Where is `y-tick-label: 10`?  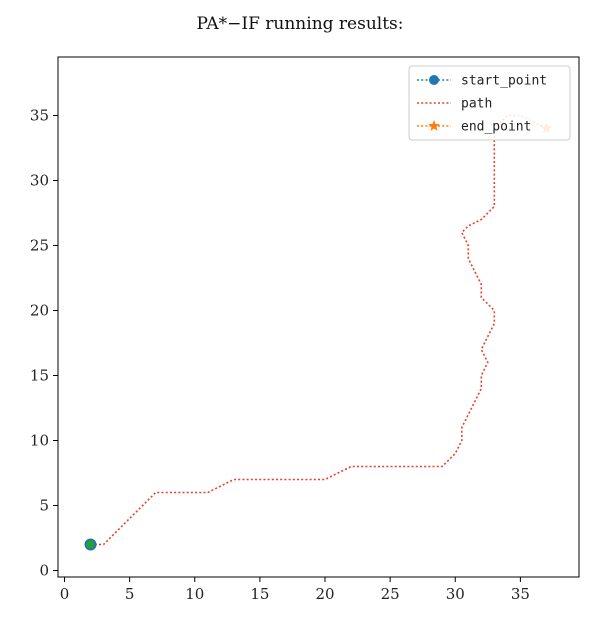 y-tick-label: 10 is located at coordinates (39, 441).